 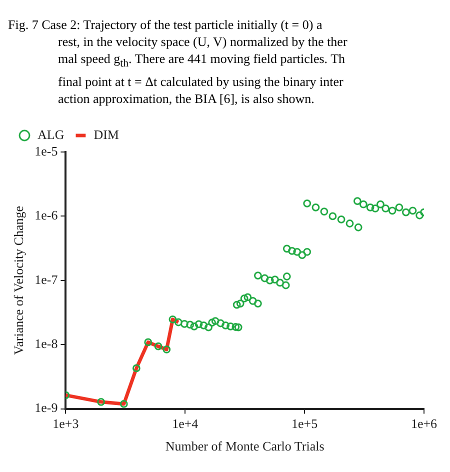 I want to click on y-tick-label: 1e-7, so click(x=46, y=278).